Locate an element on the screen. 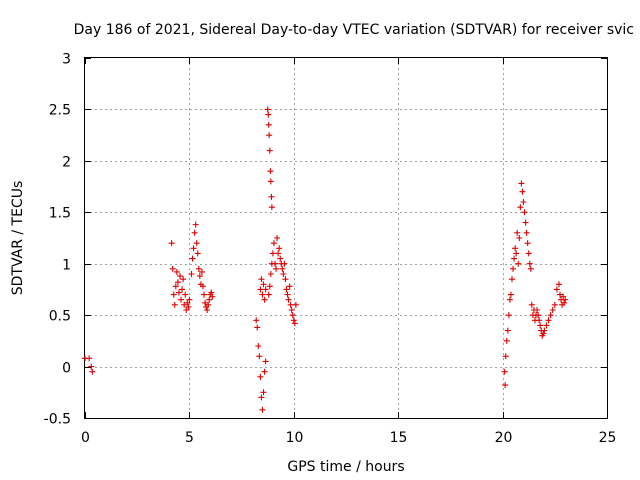 Image resolution: width=640 pixels, height=480 pixels. x-tick-labels: 0 5 10 15 20 25 is located at coordinates (348, 438).